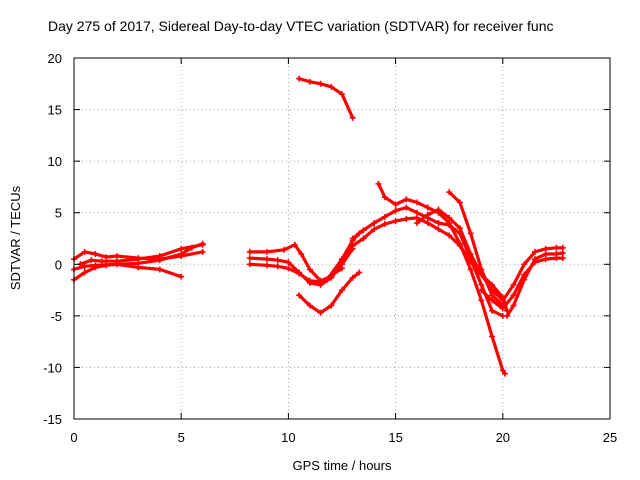 The image size is (640, 480). Describe the element at coordinates (395, 437) in the screenshot. I see `x-tick-label: 15` at that location.